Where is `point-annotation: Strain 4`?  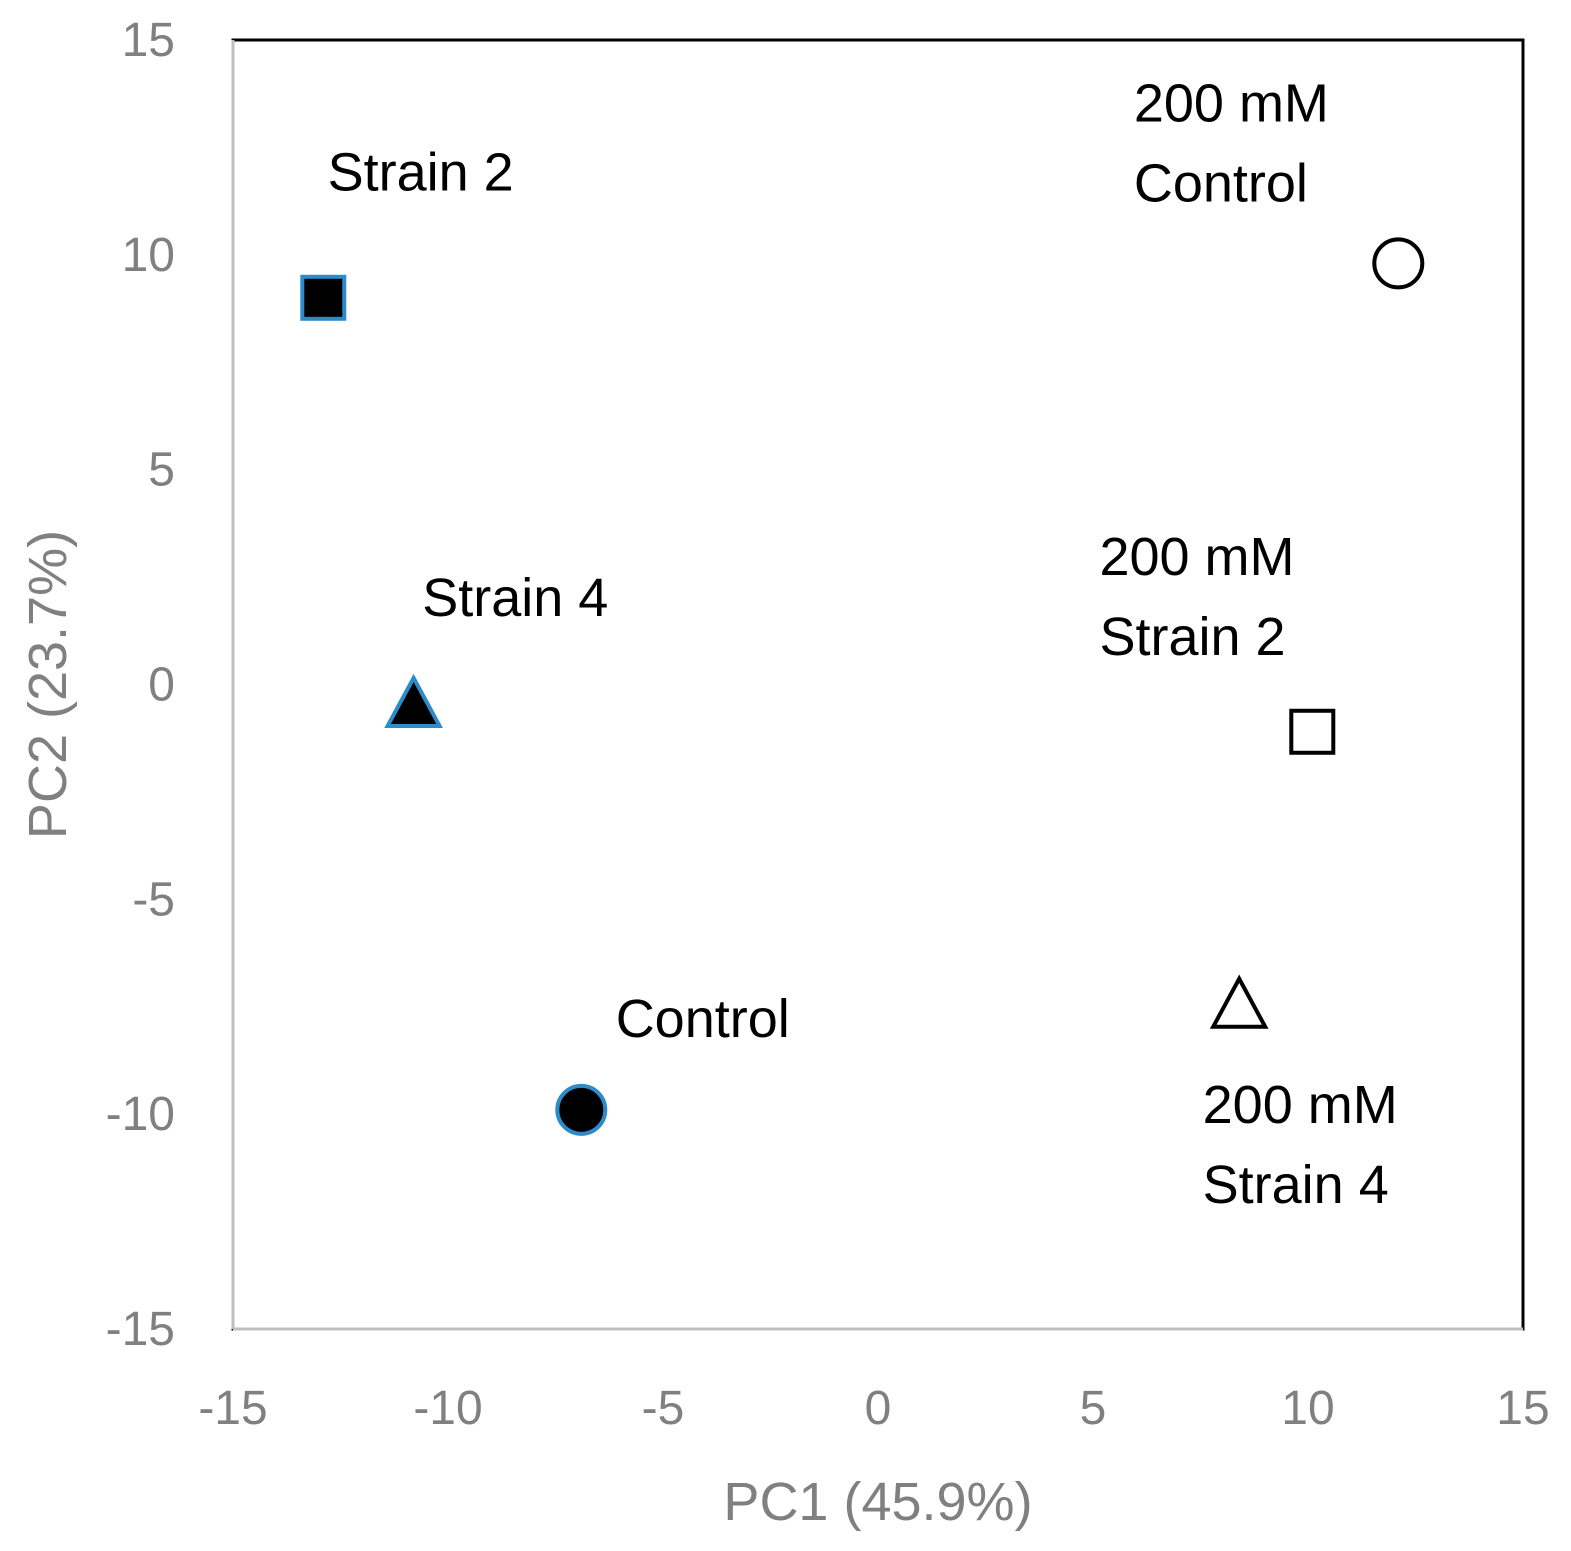 point-annotation: Strain 4 is located at coordinates (515, 598).